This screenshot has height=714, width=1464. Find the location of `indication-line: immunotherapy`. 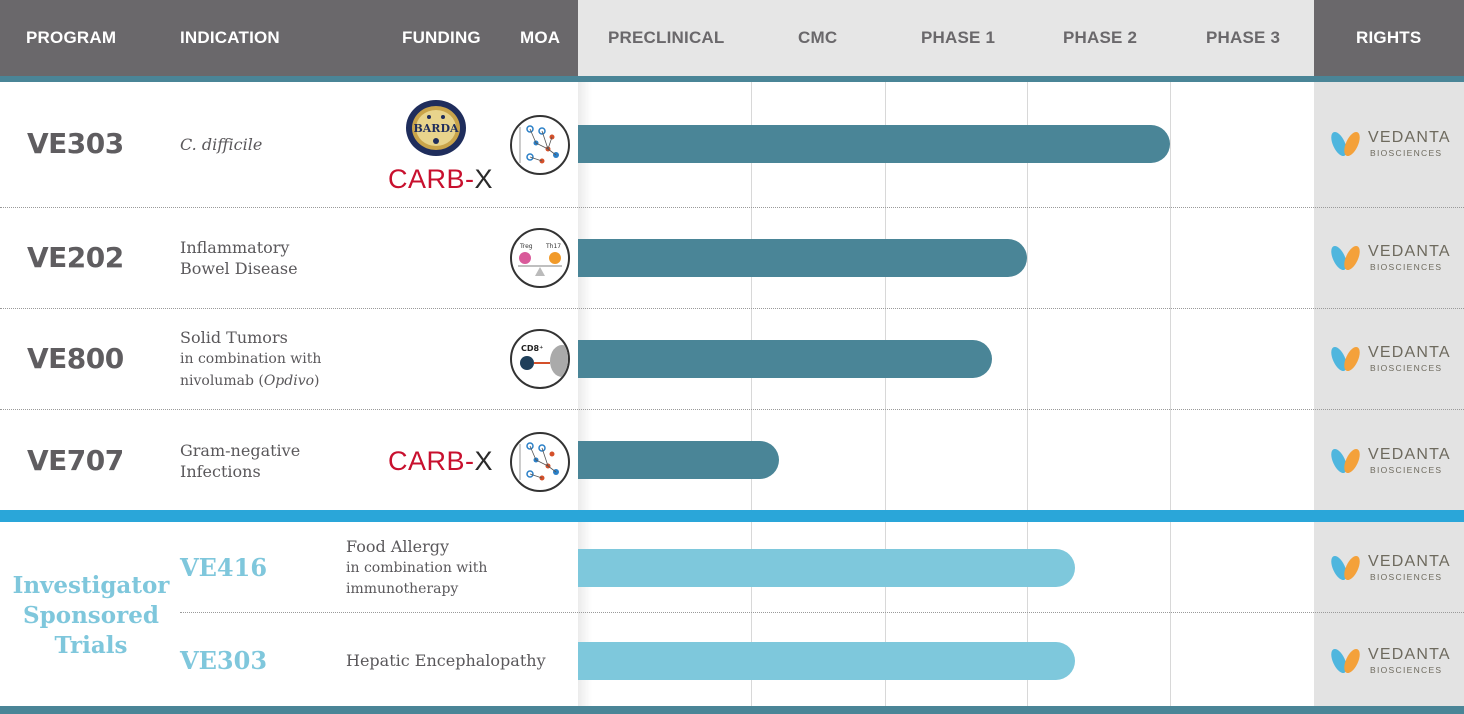

indication-line: immunotherapy is located at coordinates (402, 589).